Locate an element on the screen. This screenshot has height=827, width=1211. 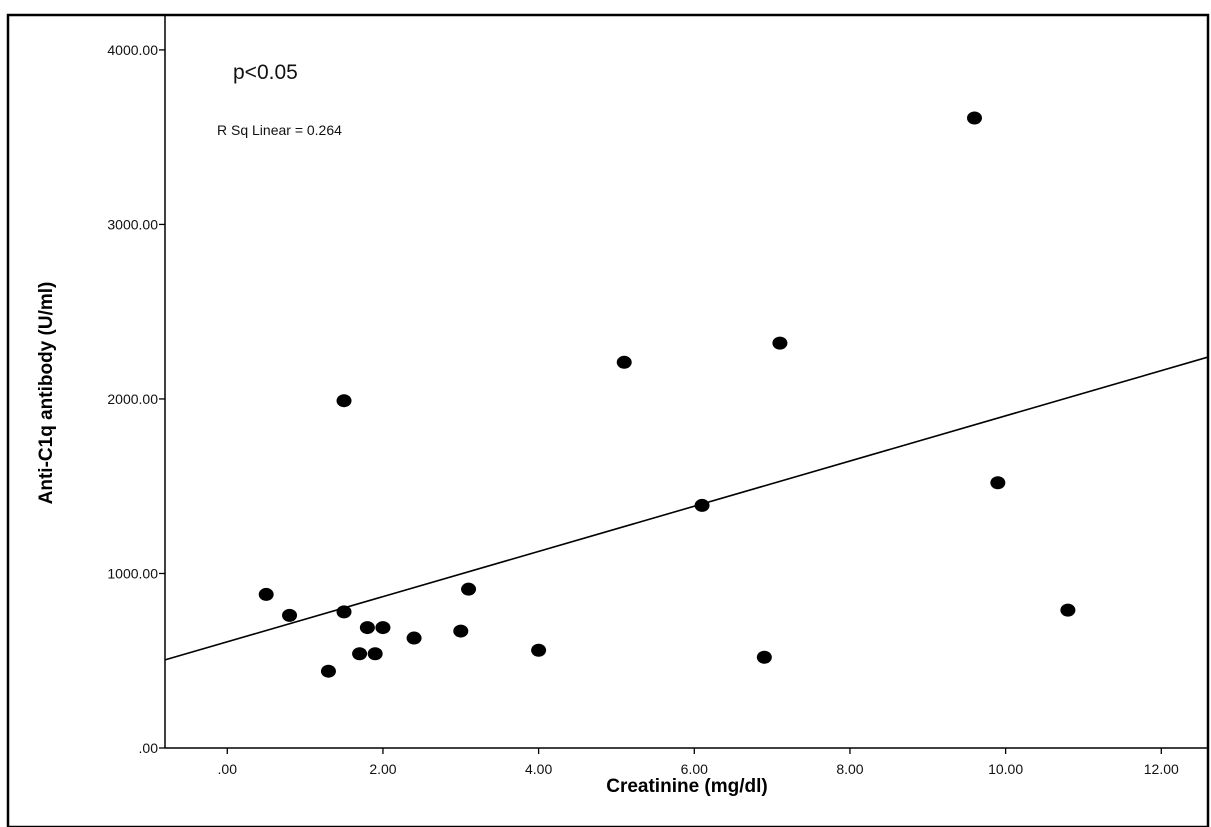
y-tick-label: 3000.00 is located at coordinates (132, 224).